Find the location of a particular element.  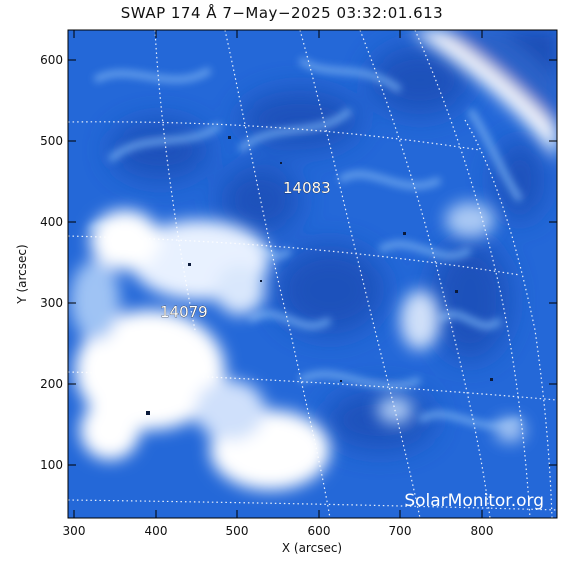

x-tick-label: 400 is located at coordinates (156, 531).